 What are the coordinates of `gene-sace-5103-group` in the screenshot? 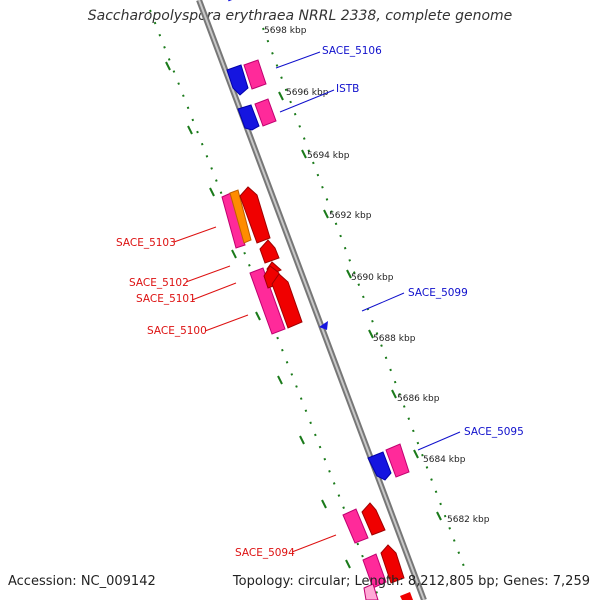 It's located at (246, 217).